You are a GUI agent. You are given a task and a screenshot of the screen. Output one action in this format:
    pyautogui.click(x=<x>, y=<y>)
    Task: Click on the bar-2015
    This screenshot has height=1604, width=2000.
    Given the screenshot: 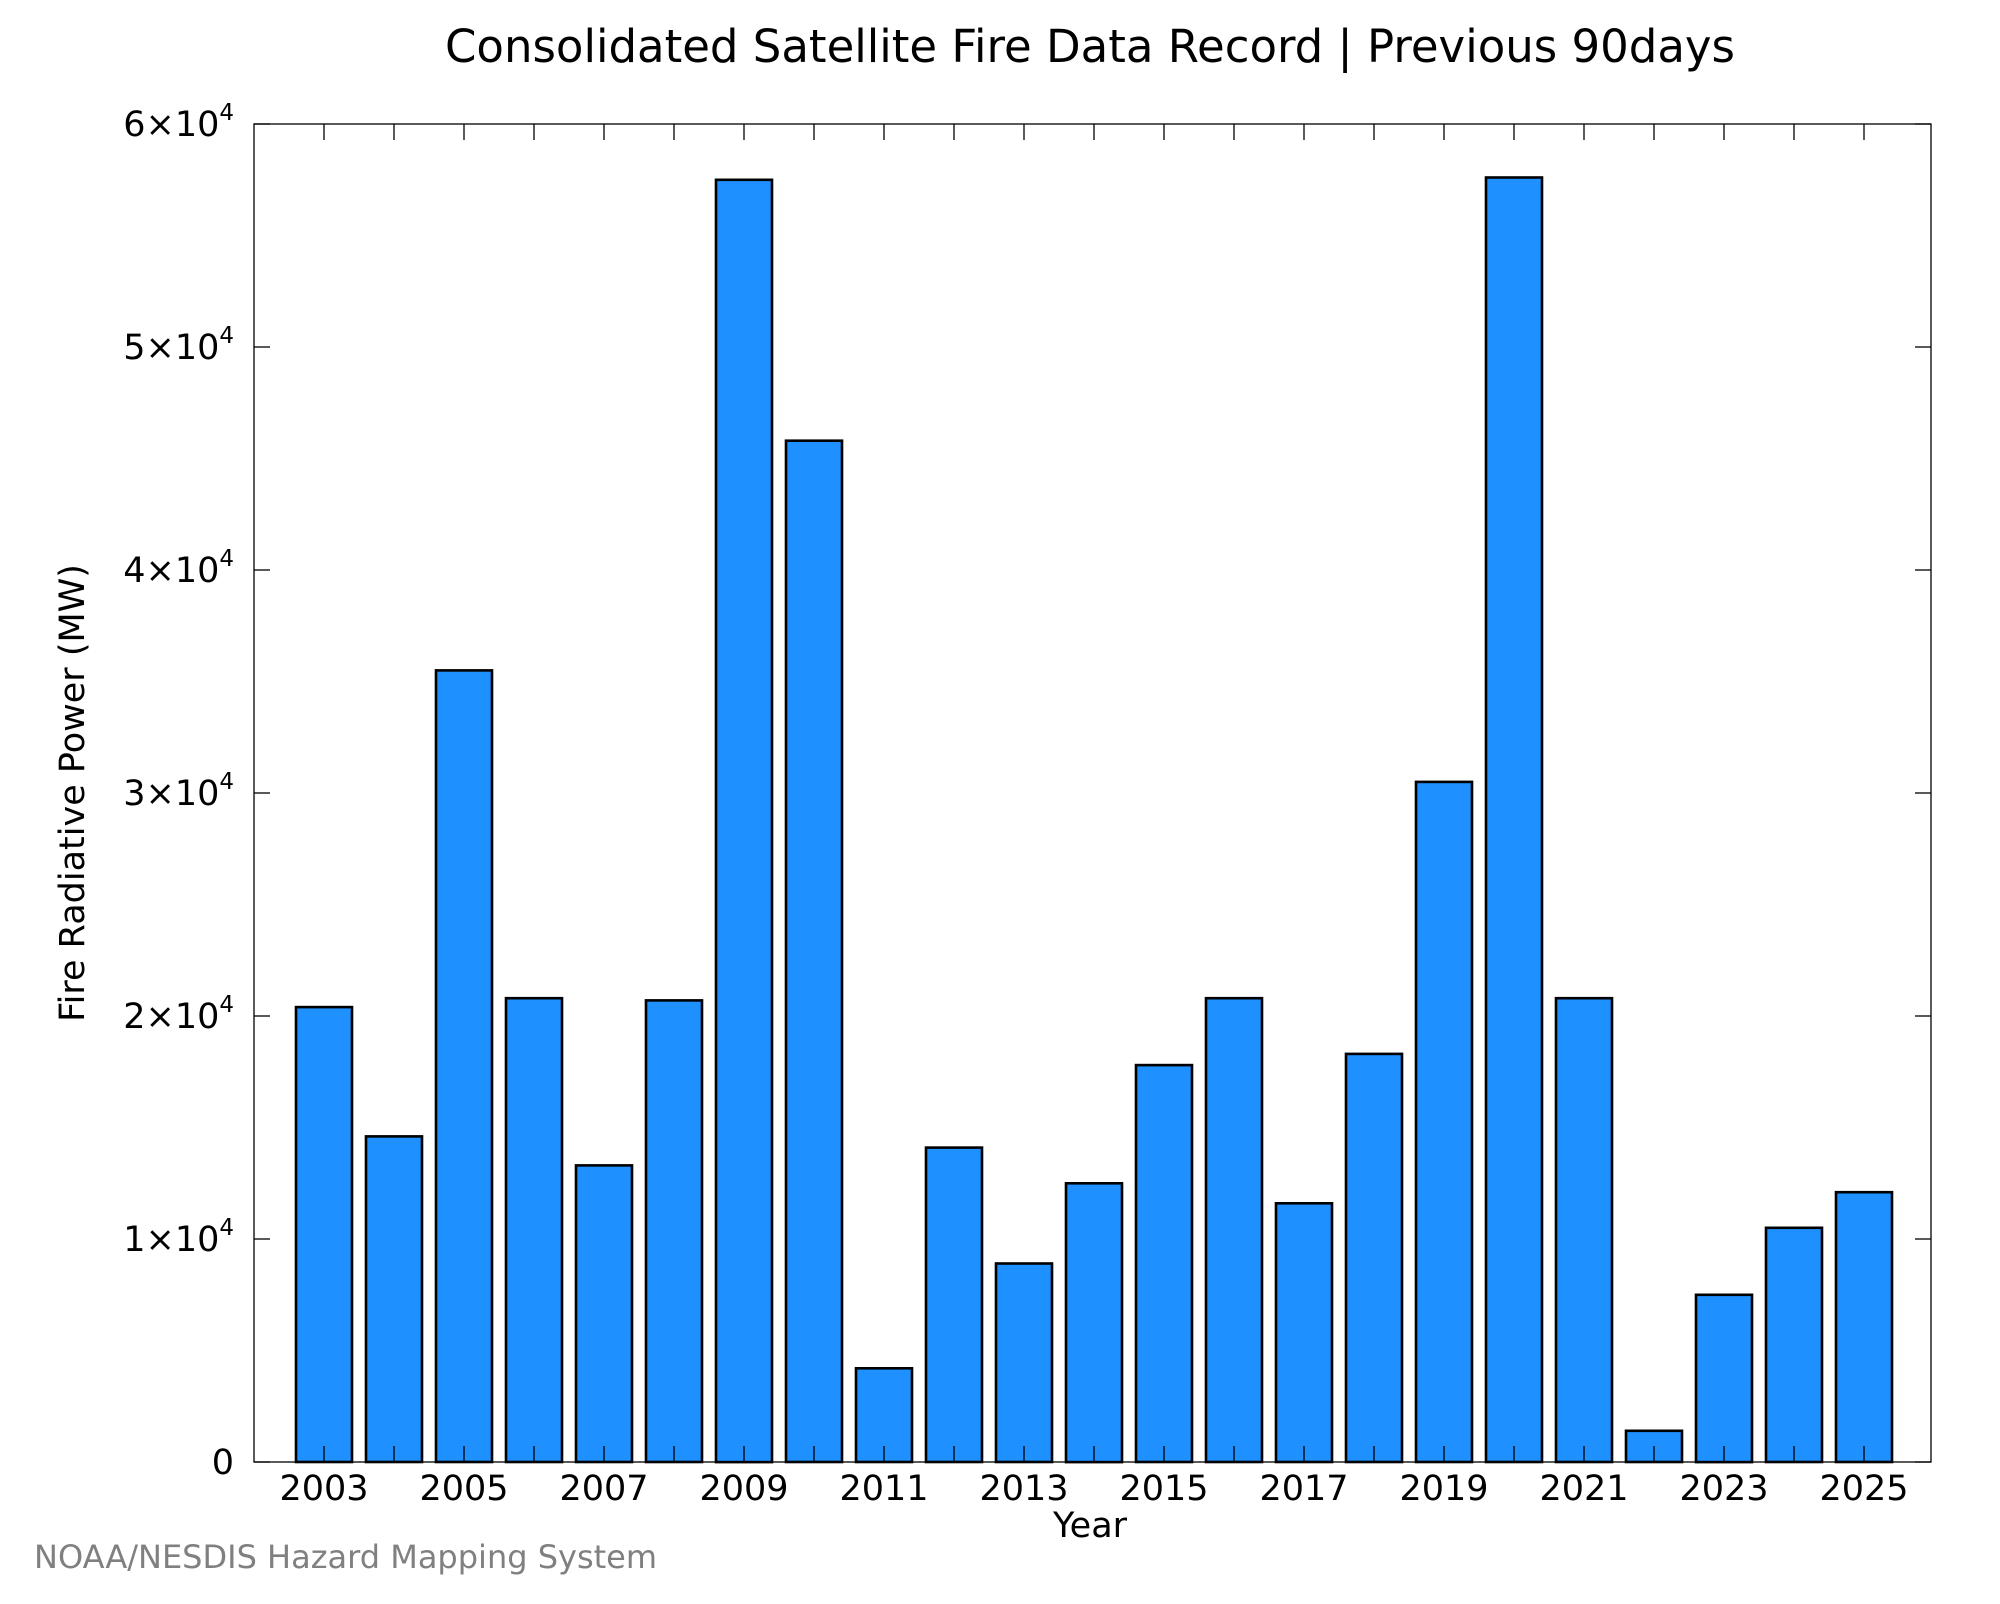 What is the action you would take?
    pyautogui.click(x=1164, y=1263)
    